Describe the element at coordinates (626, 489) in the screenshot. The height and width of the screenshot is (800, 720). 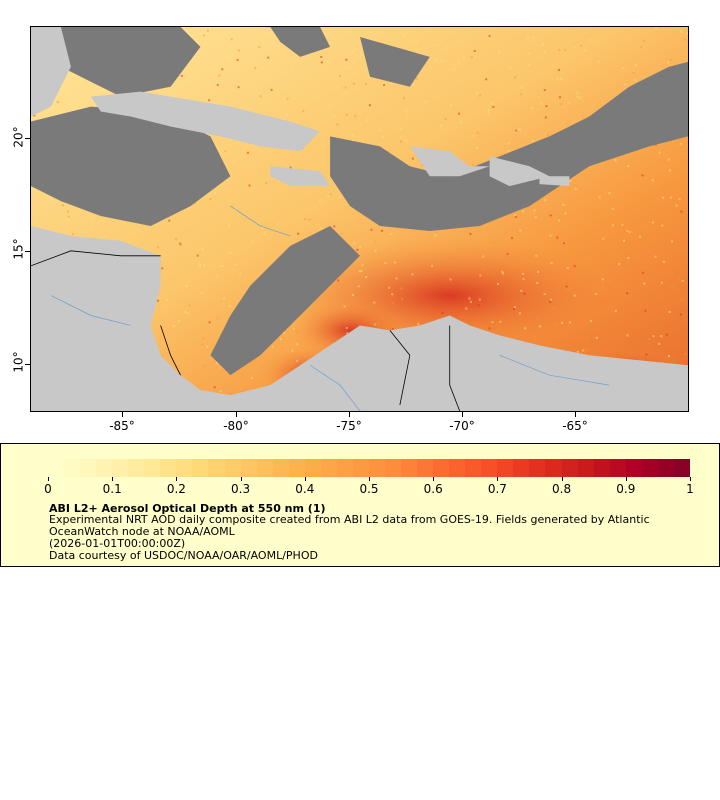
I see `colorbar-tick-label: 0.9` at that location.